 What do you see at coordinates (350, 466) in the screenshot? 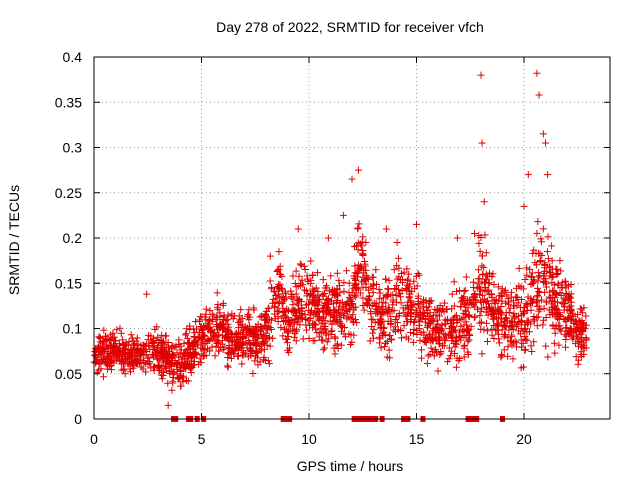
I see `x-axis-label: GPS time / hours` at bounding box center [350, 466].